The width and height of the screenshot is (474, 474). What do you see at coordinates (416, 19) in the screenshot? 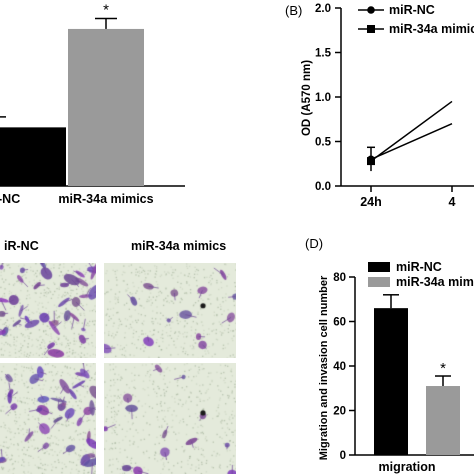
I see `panel-b-legend: miR-NC miR-34a mimics` at bounding box center [416, 19].